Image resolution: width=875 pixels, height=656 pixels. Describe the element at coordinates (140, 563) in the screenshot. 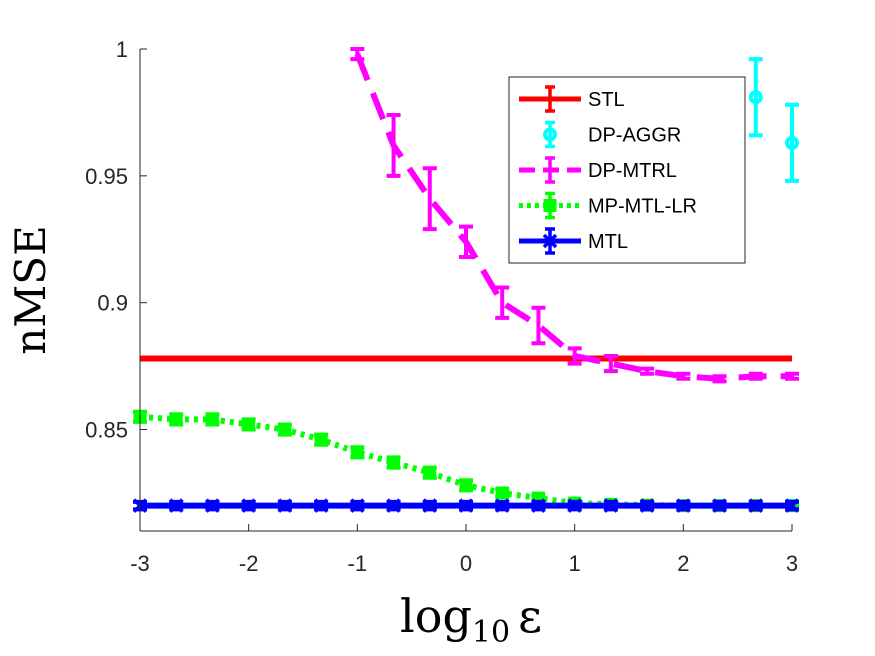

I see `x-tick-label: -3` at that location.